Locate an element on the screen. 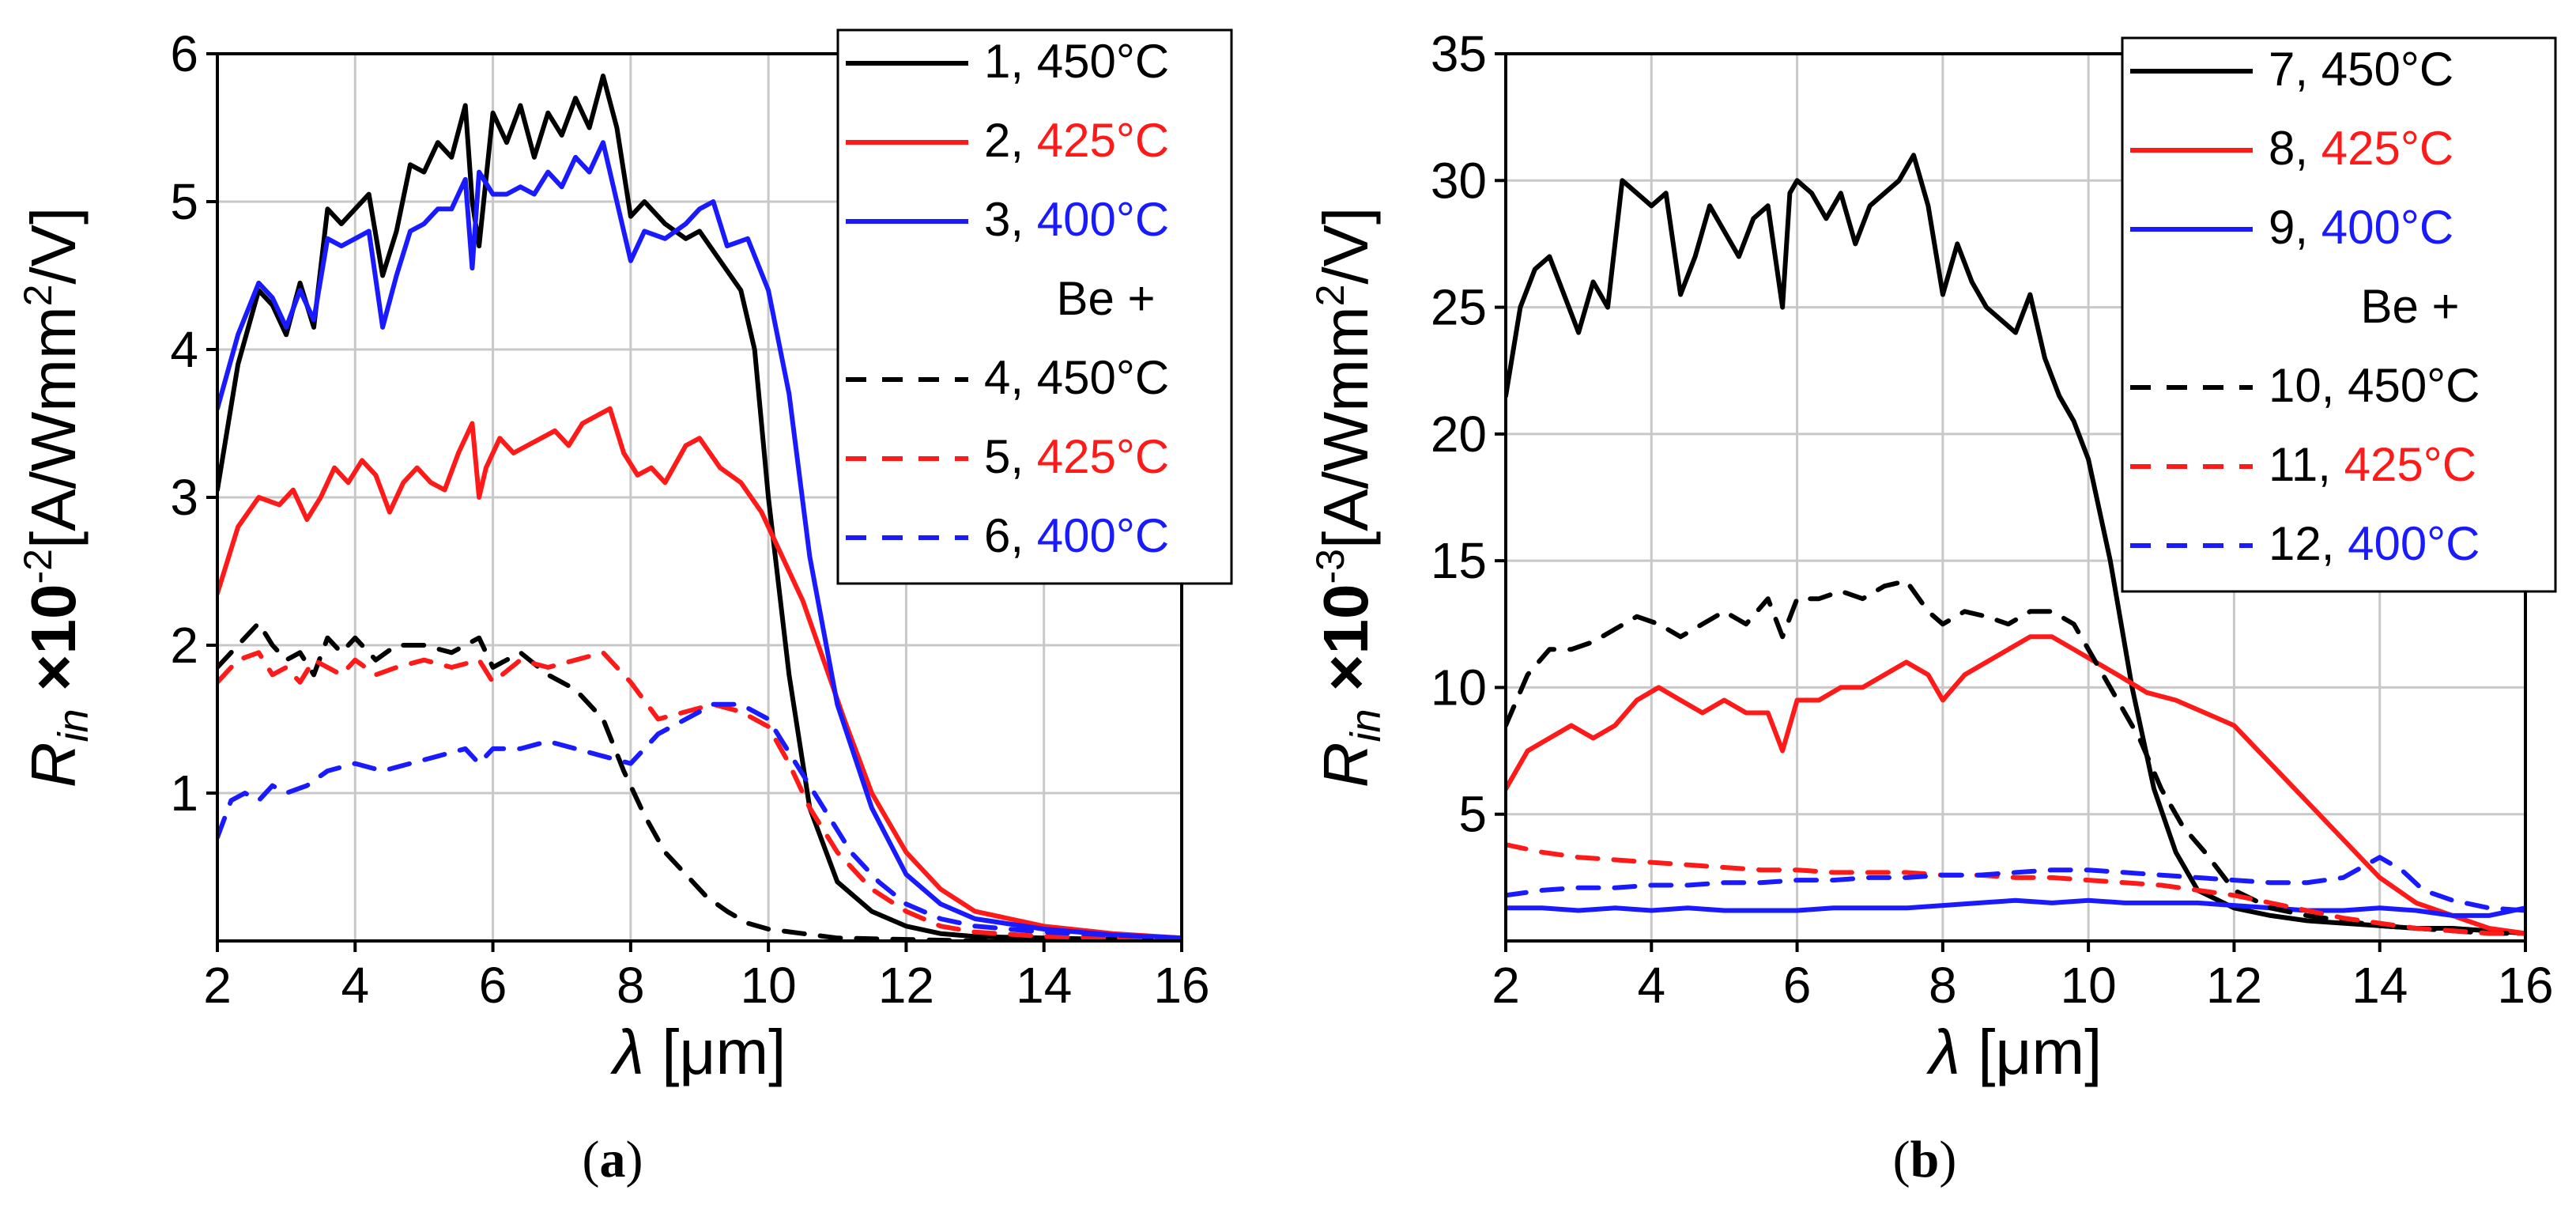 The height and width of the screenshot is (1209, 2576). legend-entry-number: 11, is located at coordinates (2306, 465).